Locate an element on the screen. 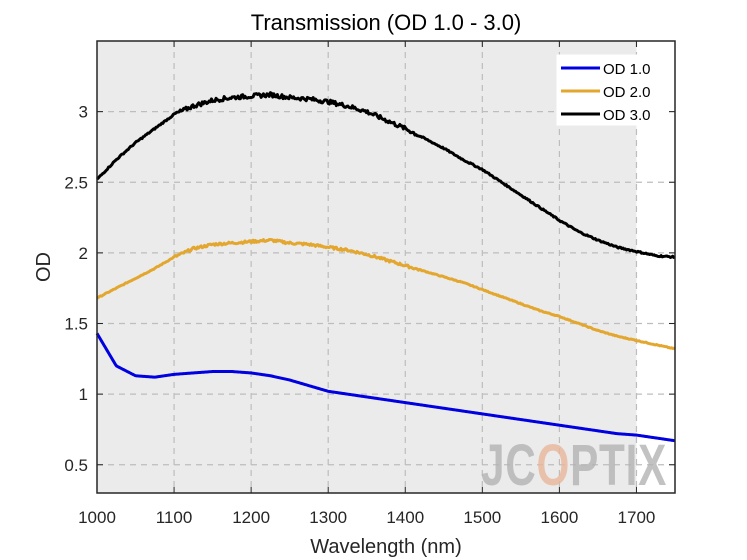 This screenshot has width=747, height=560. x-tick-label-2: 1200 is located at coordinates (251, 517).